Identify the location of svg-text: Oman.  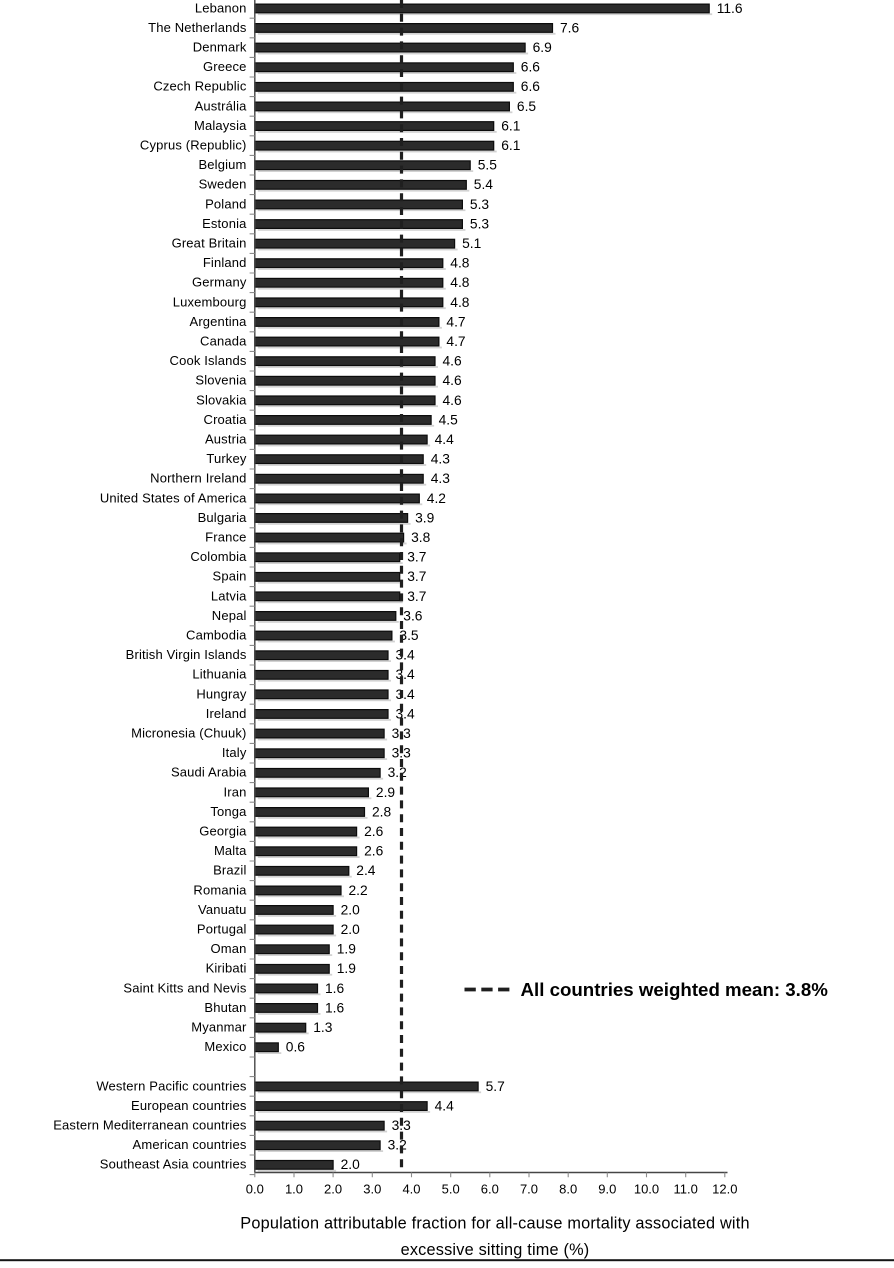
(228, 948).